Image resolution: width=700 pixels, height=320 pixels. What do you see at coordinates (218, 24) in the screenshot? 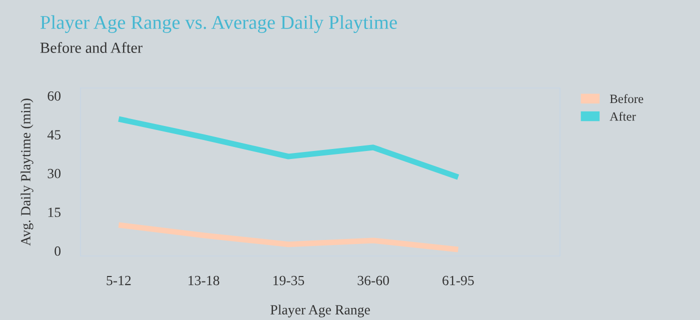
I see `chart-title: Player Age Range vs. Average Daily Playtime` at bounding box center [218, 24].